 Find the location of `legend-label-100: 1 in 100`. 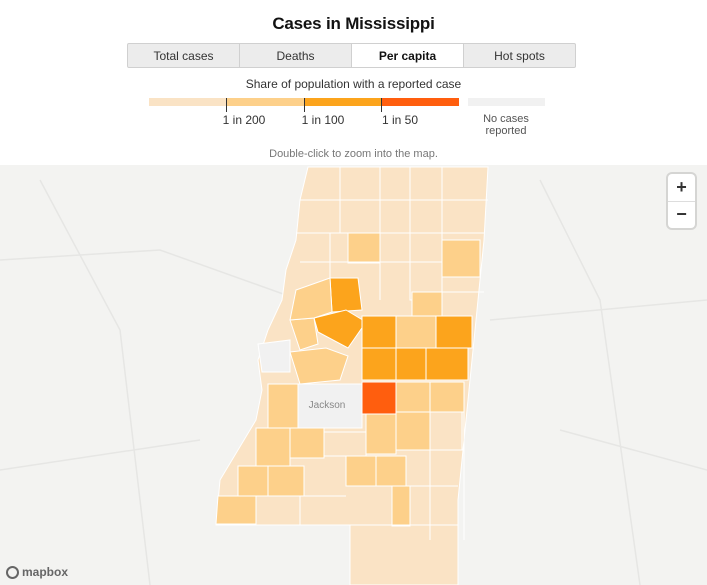

legend-label-100: 1 in 100 is located at coordinates (323, 120).